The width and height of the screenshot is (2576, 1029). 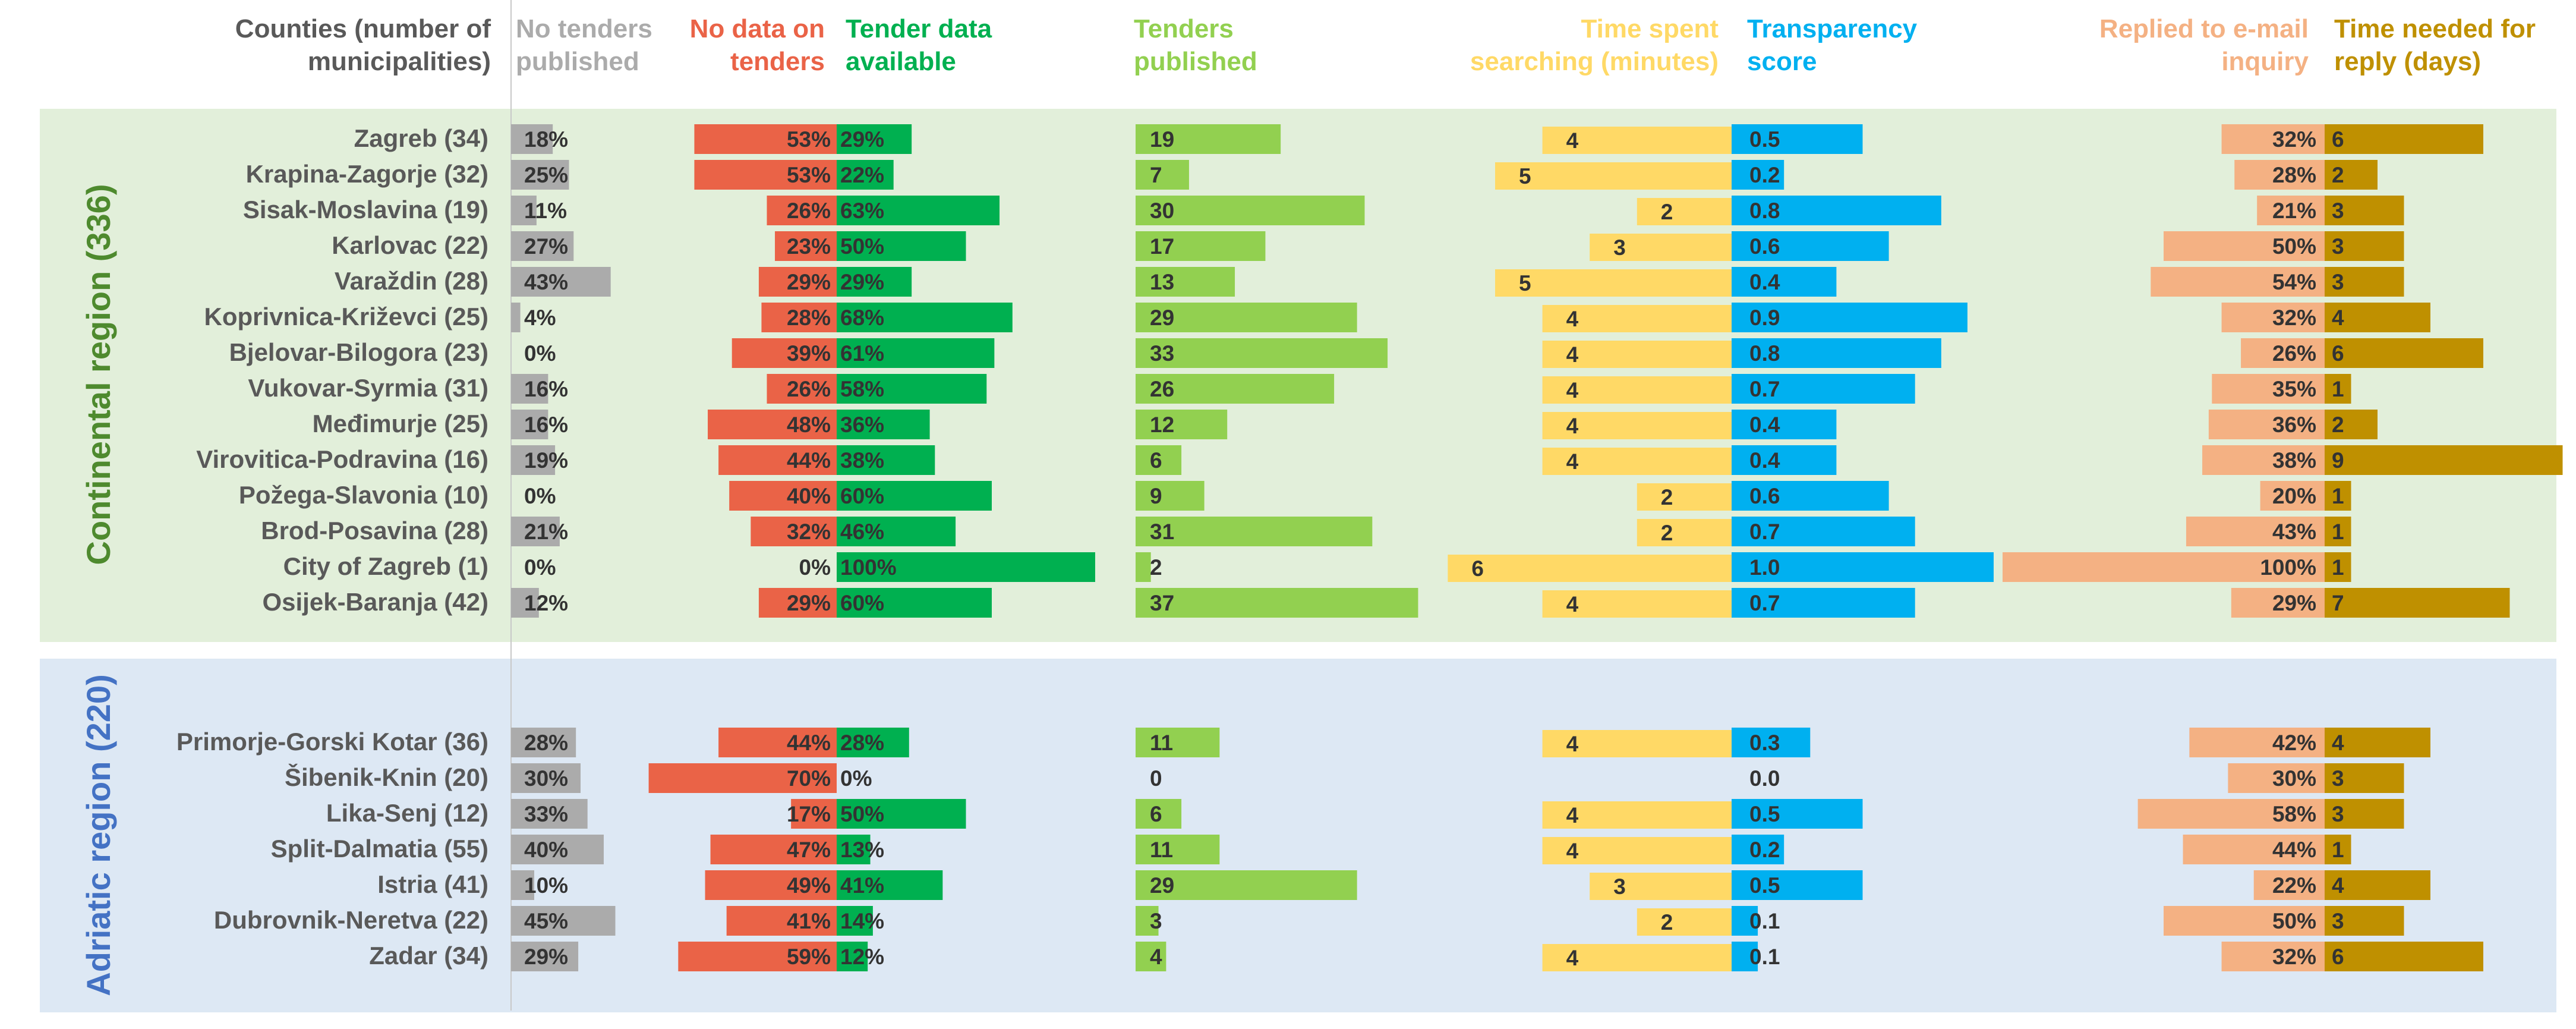 I want to click on label-replied: 32%, so click(x=2294, y=139).